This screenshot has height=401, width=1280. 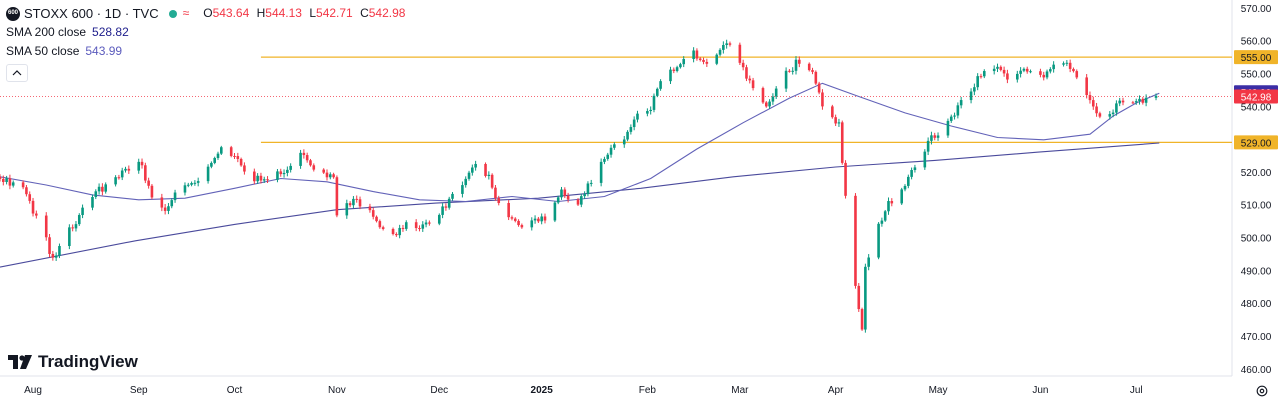 I want to click on sma200-value: 528.82, so click(x=110, y=32).